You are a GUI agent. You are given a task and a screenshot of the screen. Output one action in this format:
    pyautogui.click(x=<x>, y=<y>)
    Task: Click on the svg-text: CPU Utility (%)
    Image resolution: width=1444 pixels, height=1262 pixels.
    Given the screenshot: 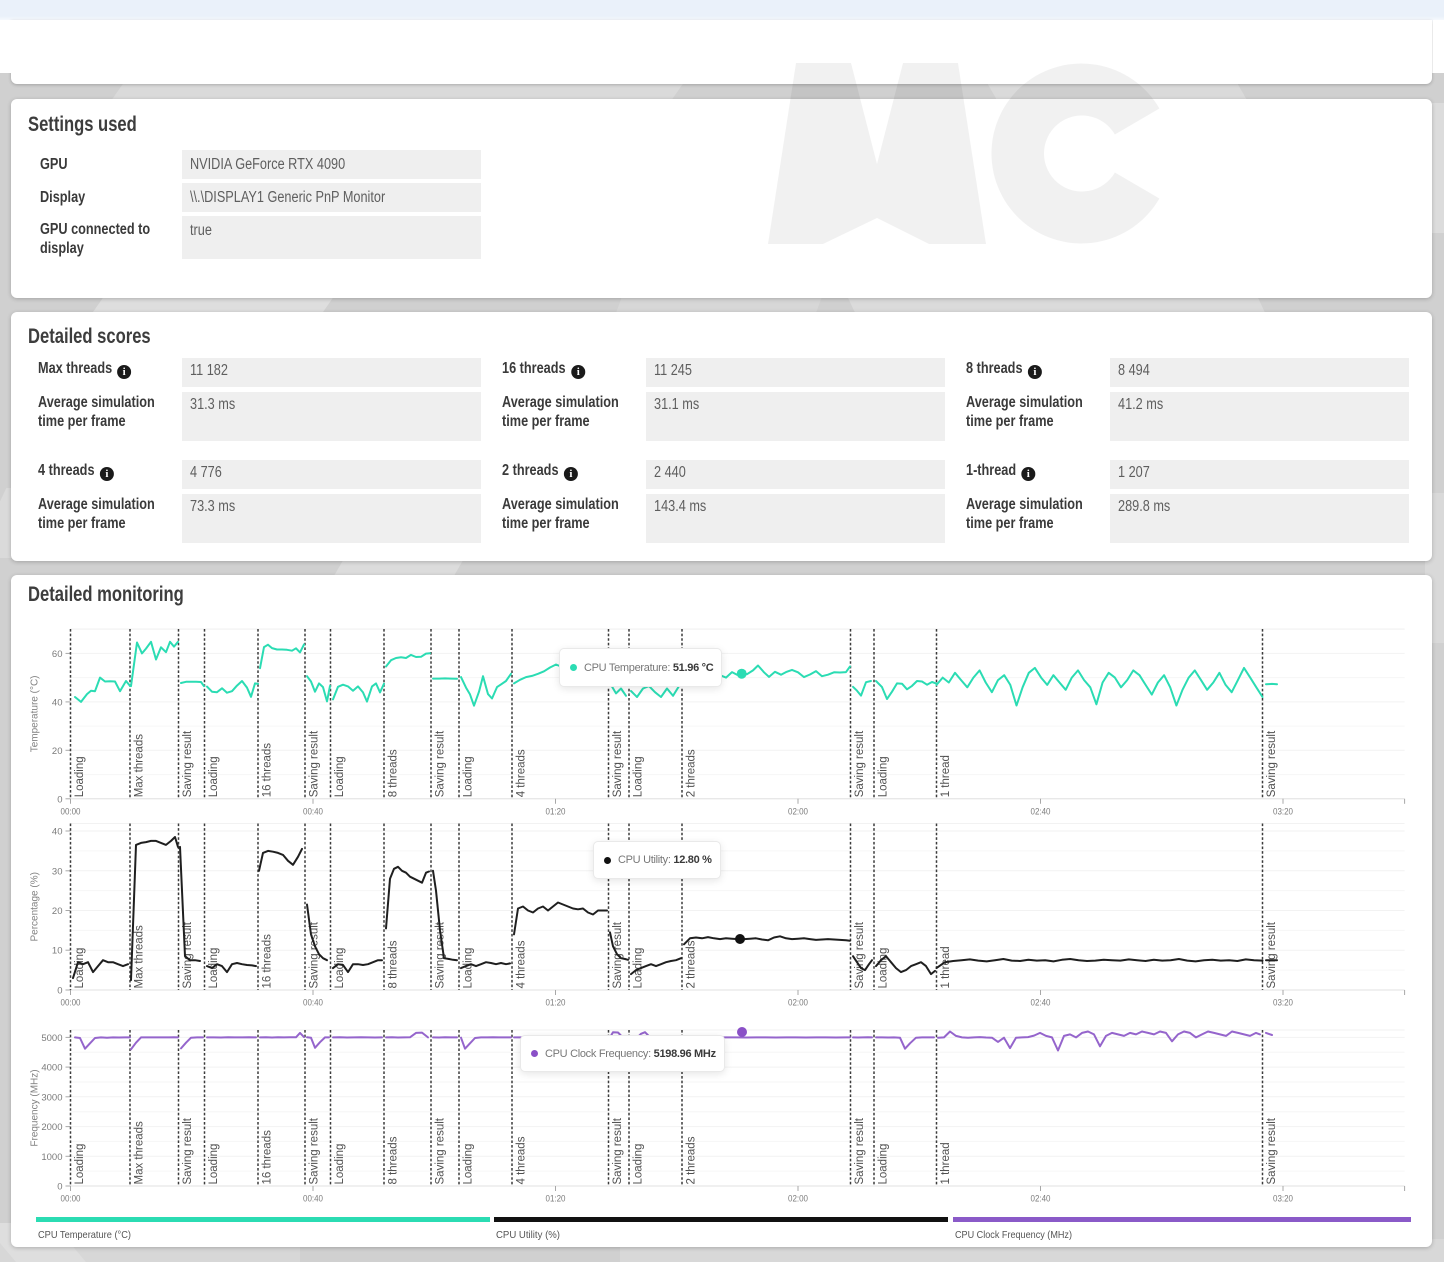 What is the action you would take?
    pyautogui.click(x=528, y=1235)
    